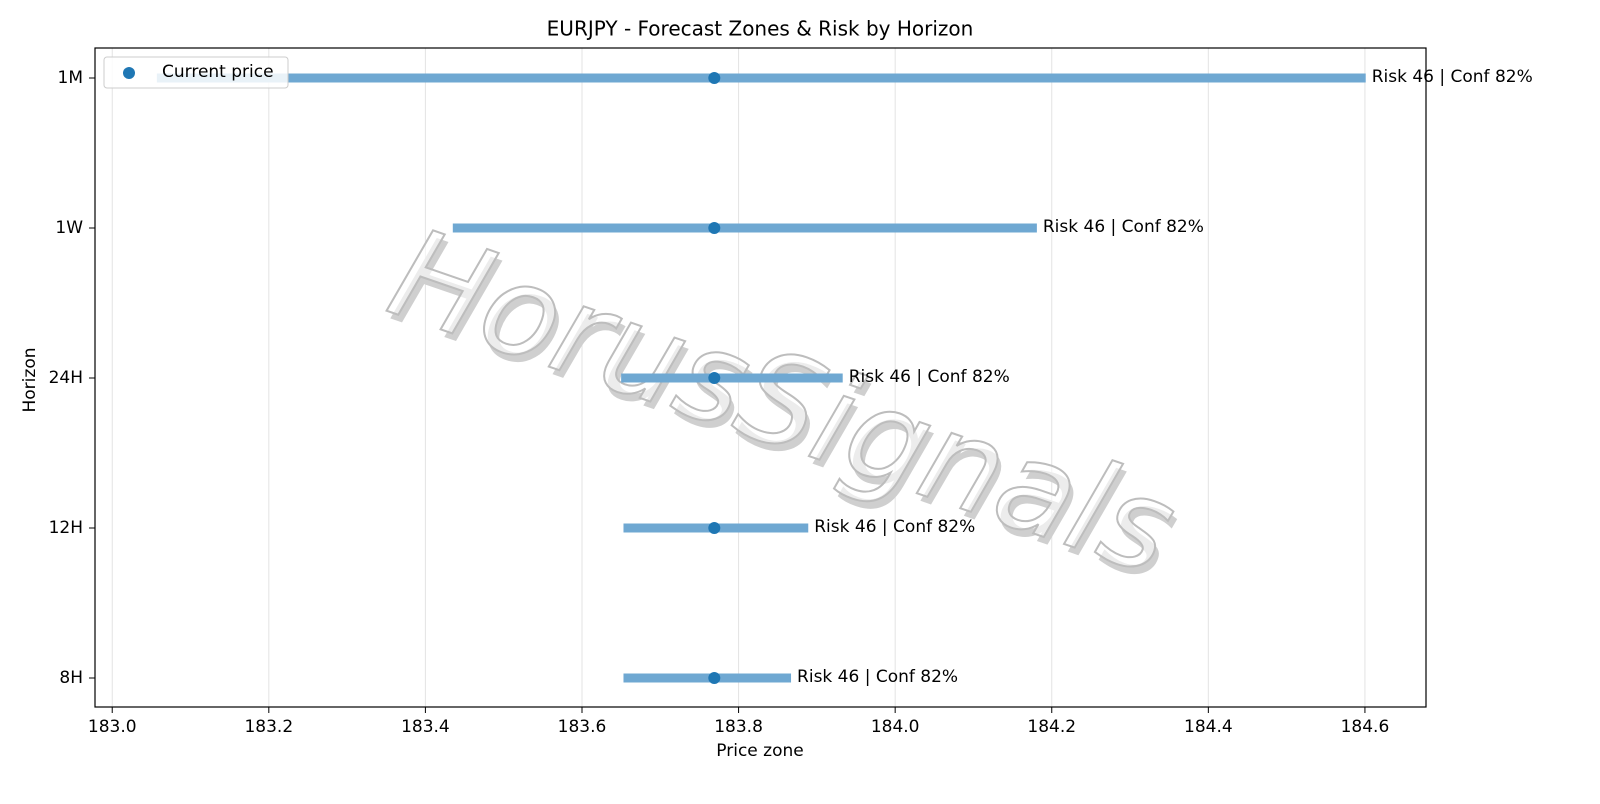 The width and height of the screenshot is (1600, 804). I want to click on y-axis-label: Horizon, so click(30, 380).